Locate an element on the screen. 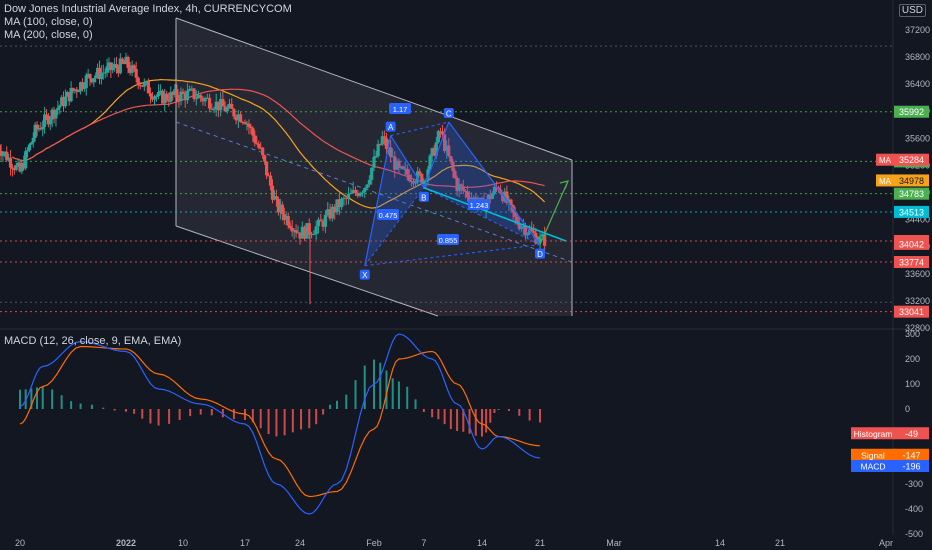 Image resolution: width=932 pixels, height=550 pixels. pattern-ratio-label: 1.17 is located at coordinates (400, 109).